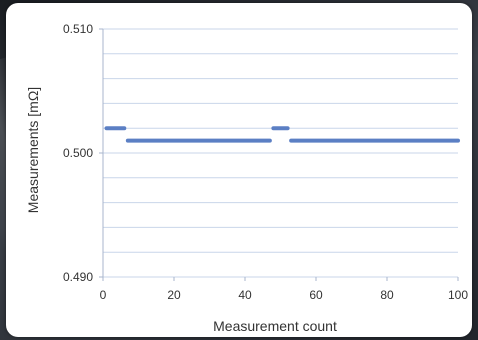 The height and width of the screenshot is (340, 478). What do you see at coordinates (275, 326) in the screenshot?
I see `x-axis-label: Measurement count` at bounding box center [275, 326].